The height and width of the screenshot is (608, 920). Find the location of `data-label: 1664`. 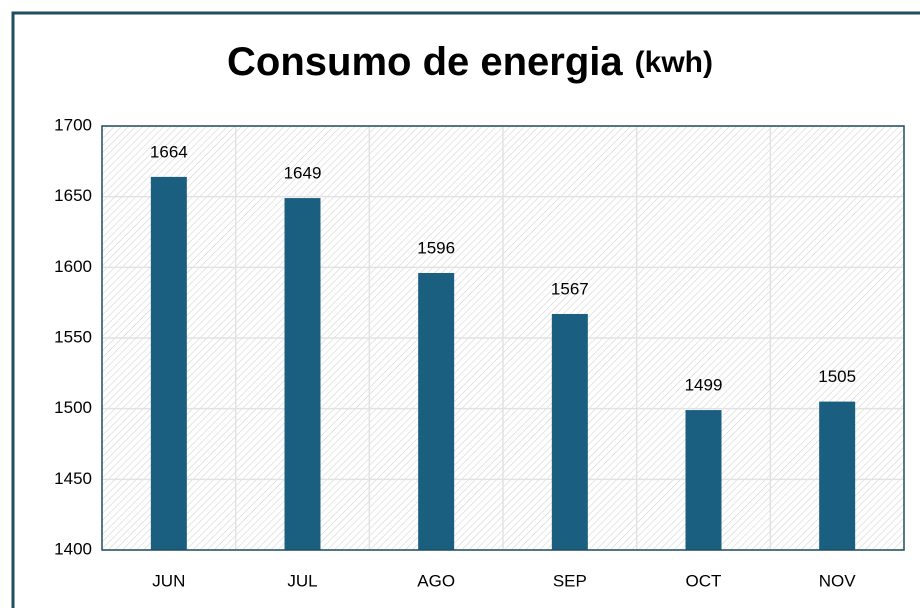

data-label: 1664 is located at coordinates (169, 151).